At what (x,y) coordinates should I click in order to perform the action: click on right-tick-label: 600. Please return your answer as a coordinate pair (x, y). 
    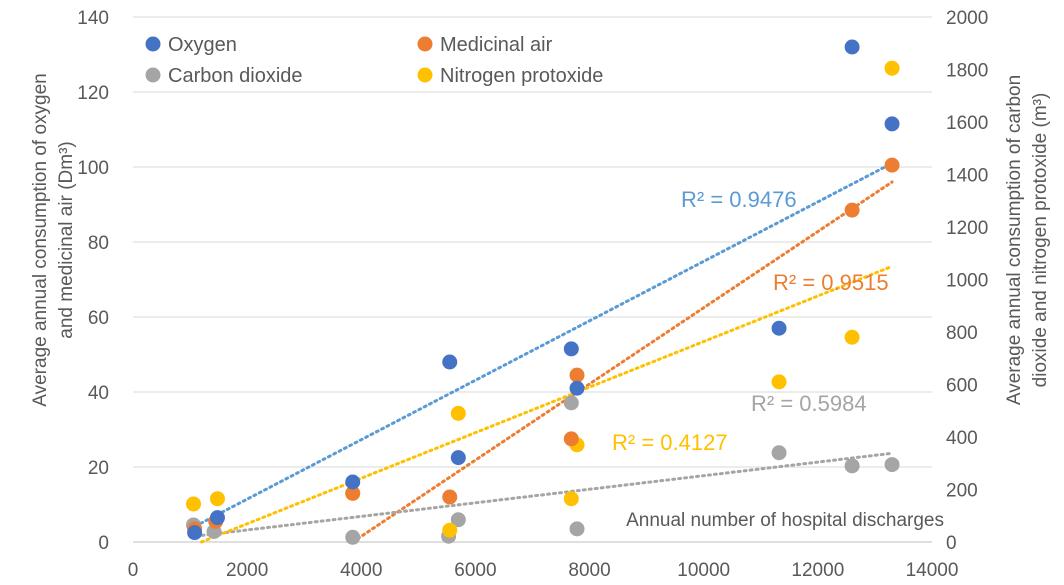
    Looking at the image, I should click on (962, 386).